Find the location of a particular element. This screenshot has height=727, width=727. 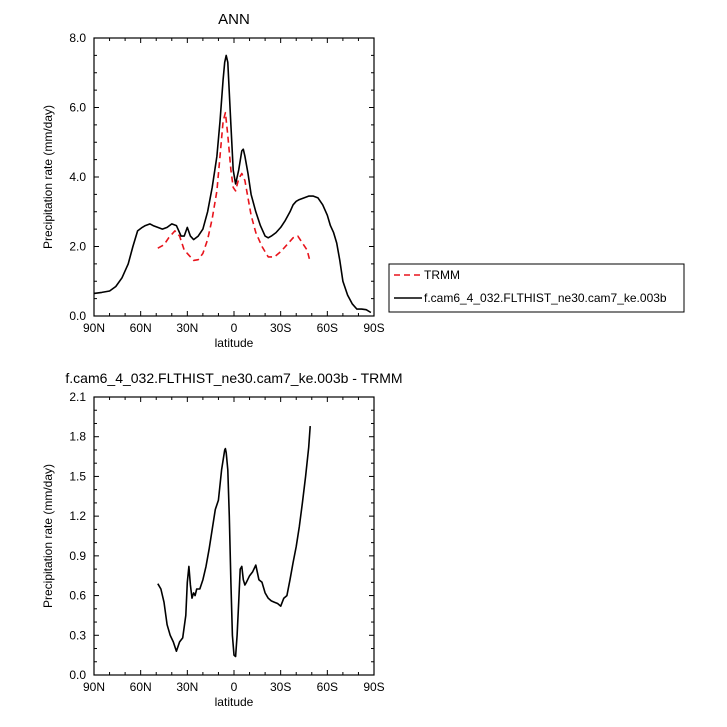

series-line-trmm is located at coordinates (234, 187).